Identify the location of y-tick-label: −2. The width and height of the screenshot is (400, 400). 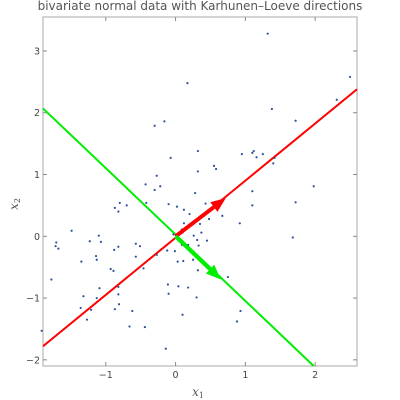
(33, 360).